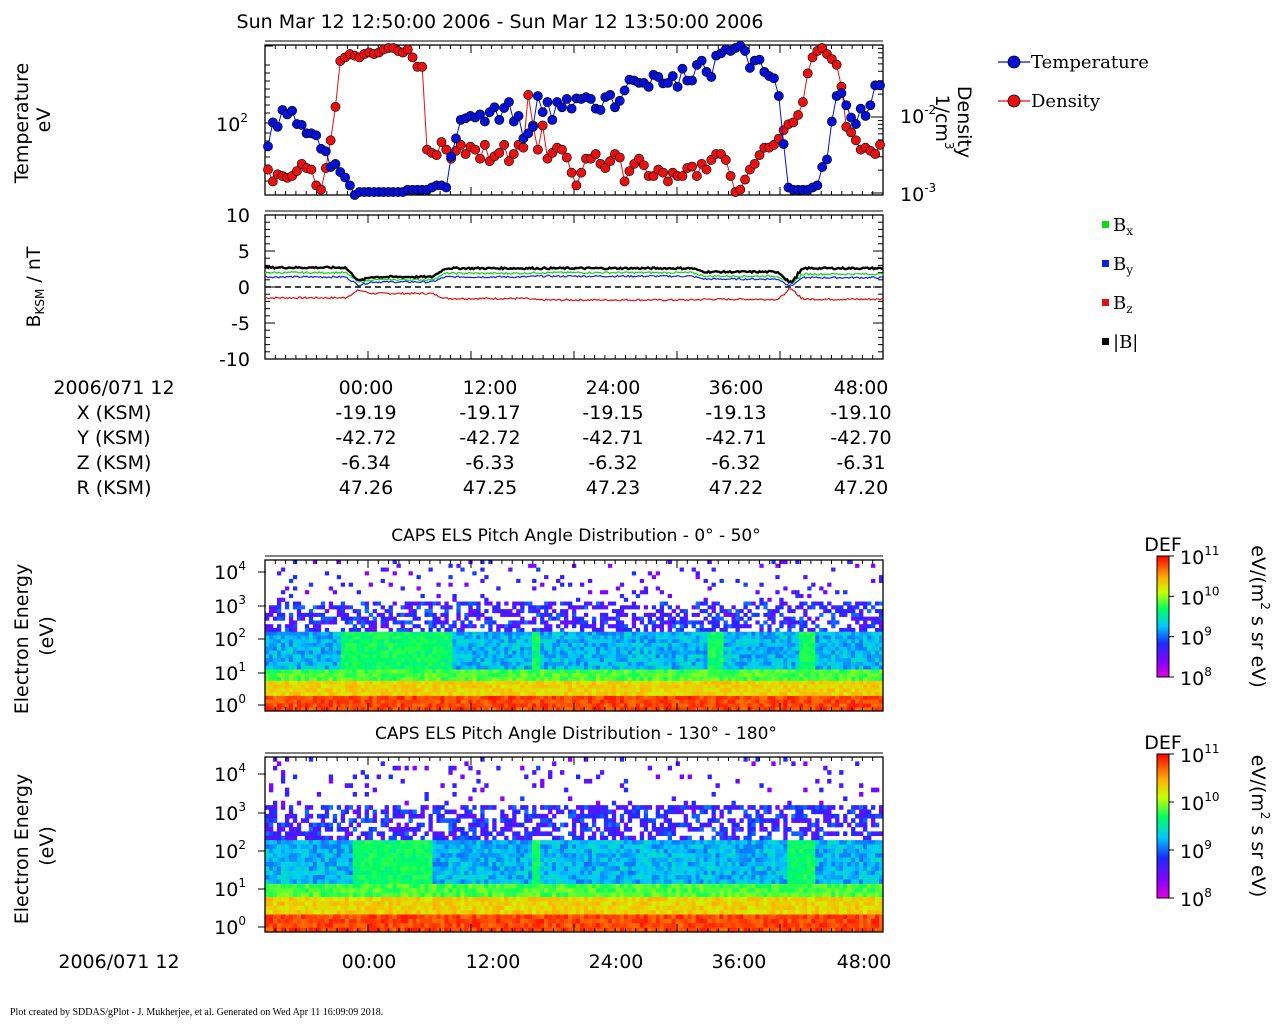  I want to click on legend-density: Density, so click(1049, 101).